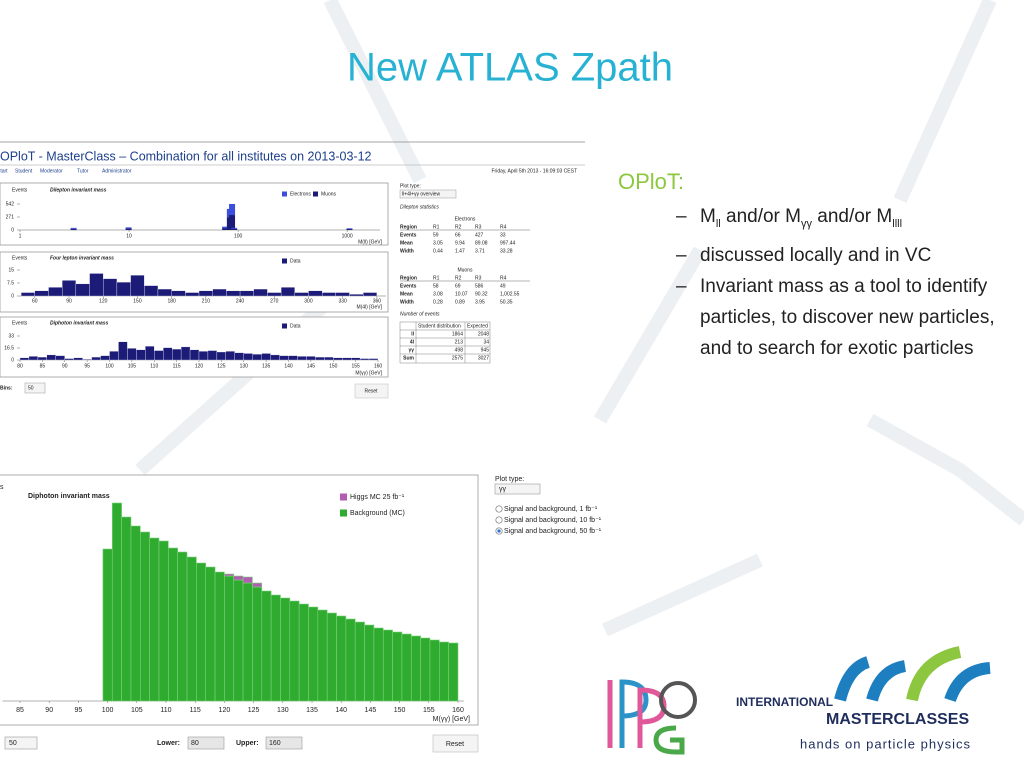 This screenshot has width=1024, height=768. What do you see at coordinates (479, 286) in the screenshot?
I see `table-cell: 586` at bounding box center [479, 286].